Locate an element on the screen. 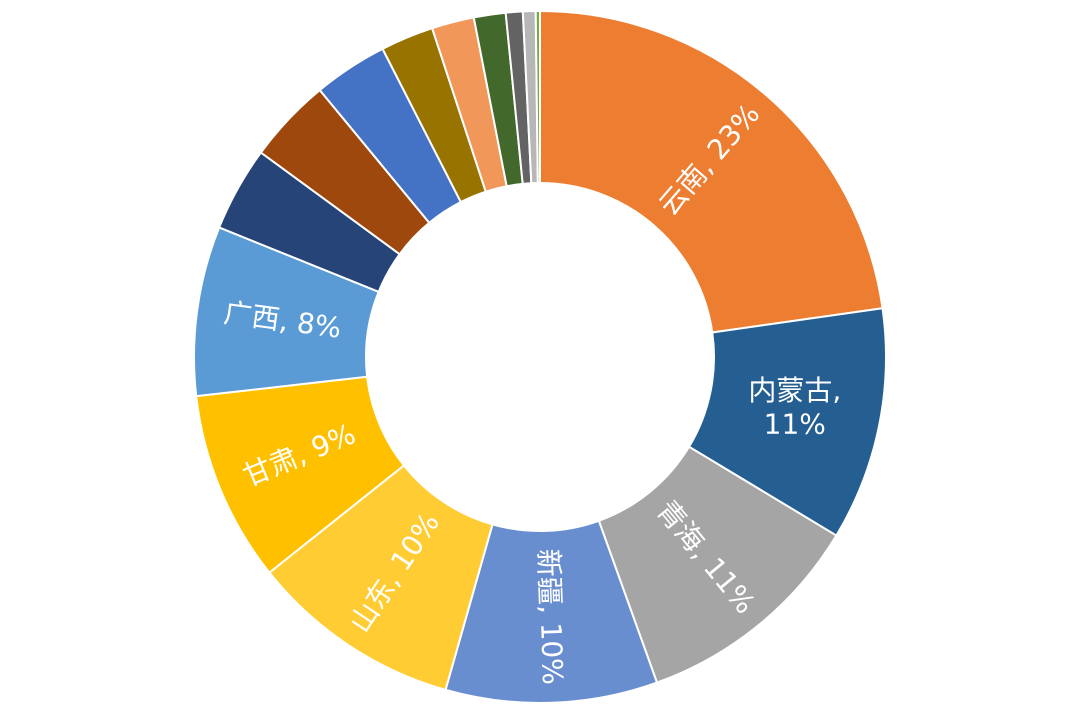 This screenshot has width=1080, height=715. slice-label-2: 内蒙古, 11% is located at coordinates (794, 407).